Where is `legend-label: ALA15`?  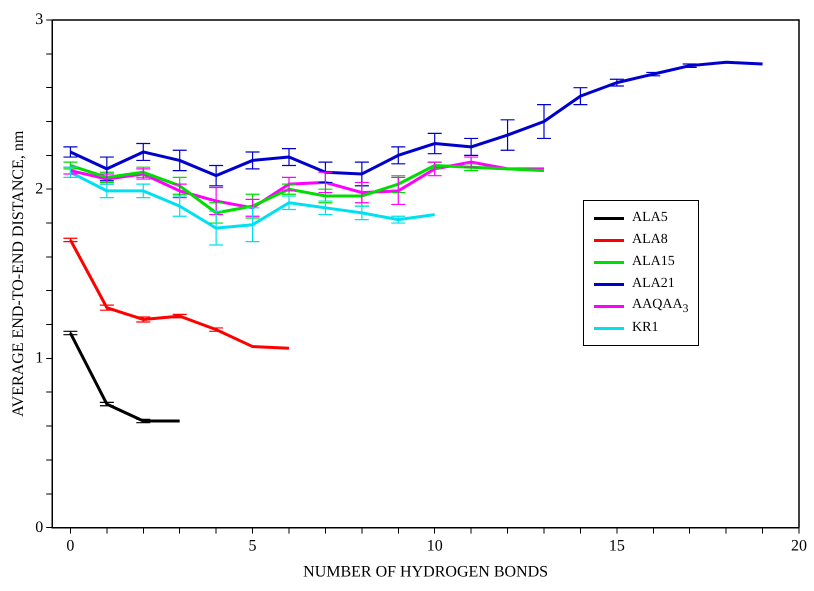
legend-label: ALA15 is located at coordinates (653, 262).